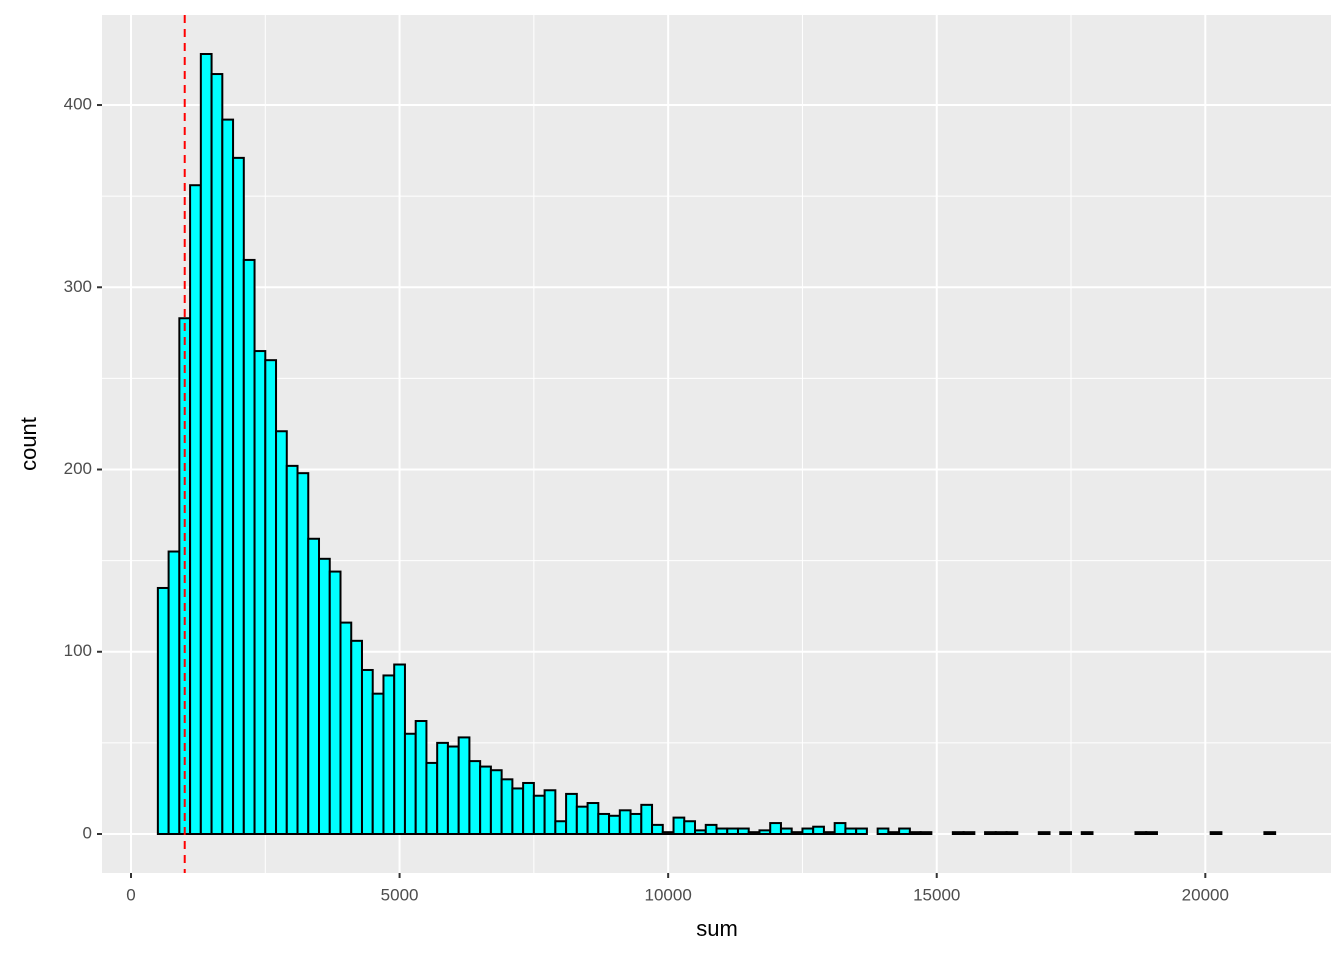 This screenshot has width=1344, height=965. I want to click on x-tick-label: 0, so click(130, 894).